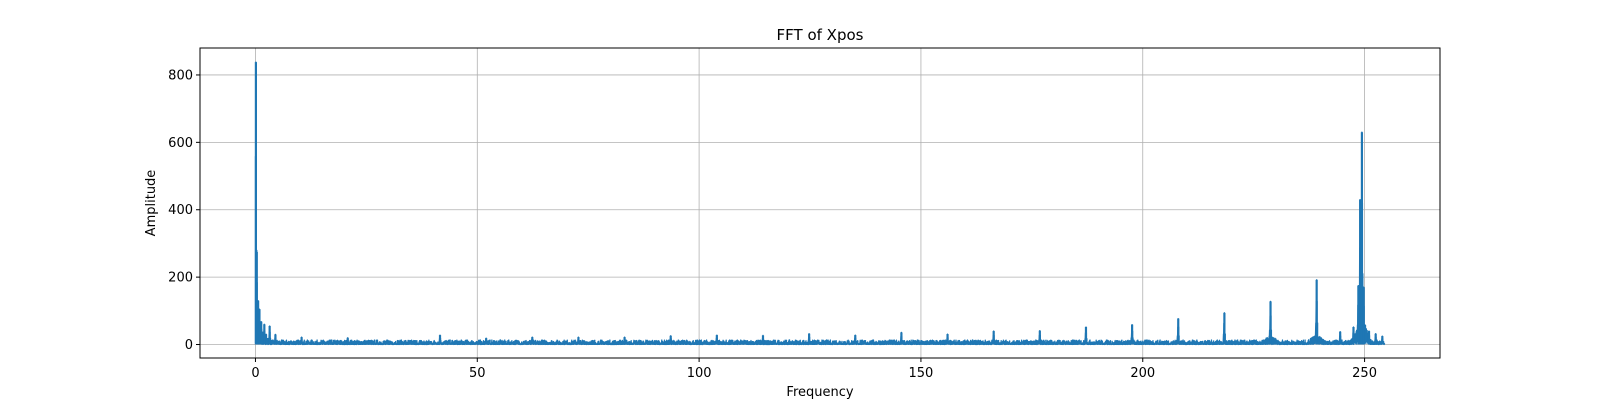 Image resolution: width=1600 pixels, height=400 pixels. I want to click on y-tick-label: 200, so click(180, 278).